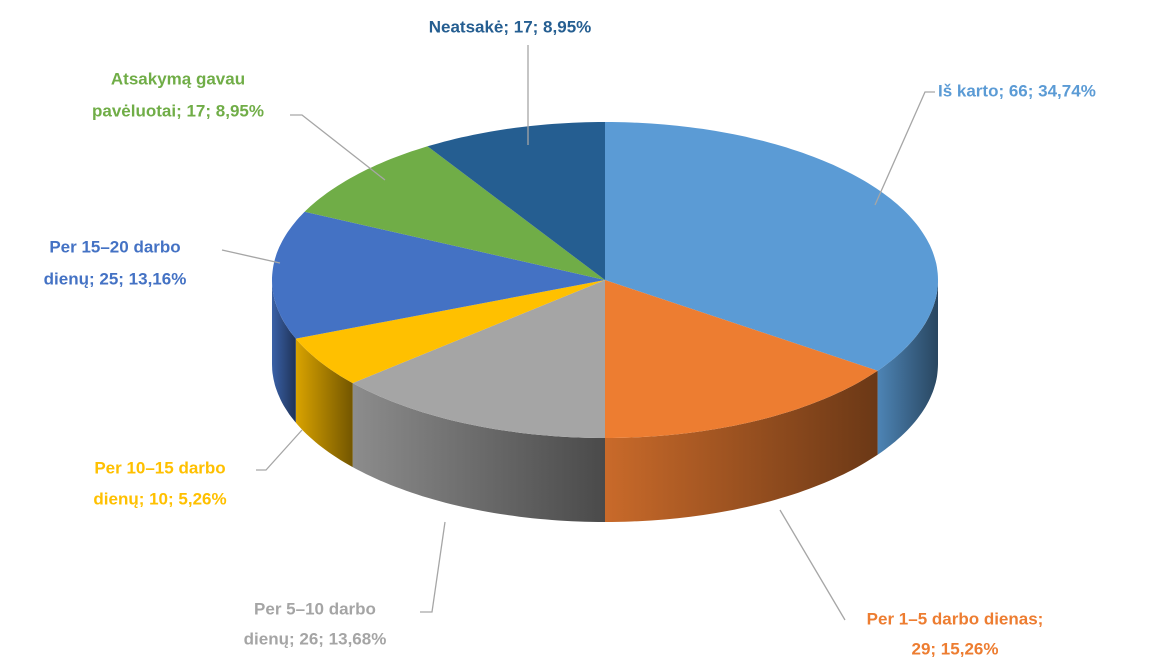 This screenshot has height=661, width=1164. I want to click on data-label: Atsakymą gavau, so click(178, 78).